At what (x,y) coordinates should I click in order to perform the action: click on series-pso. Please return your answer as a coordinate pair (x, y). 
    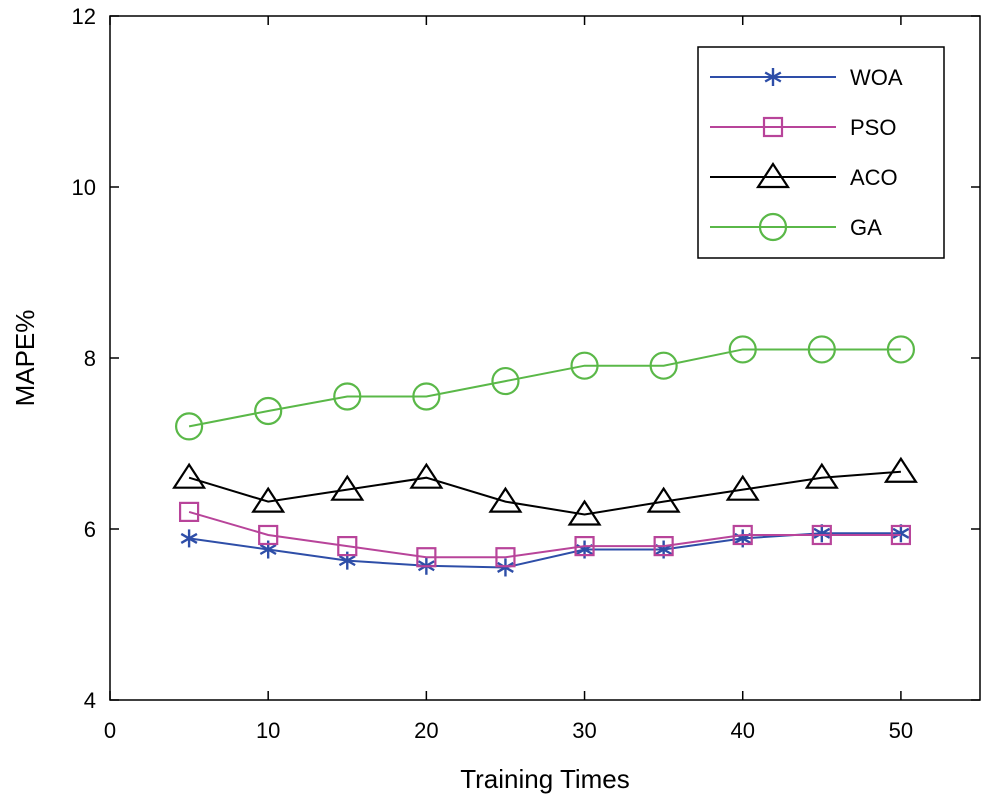
    Looking at the image, I should click on (545, 534).